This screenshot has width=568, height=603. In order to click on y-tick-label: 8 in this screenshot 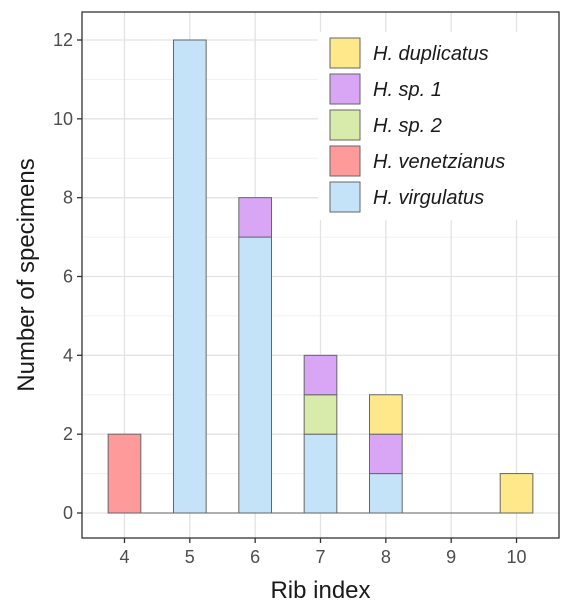, I will do `click(68, 198)`.